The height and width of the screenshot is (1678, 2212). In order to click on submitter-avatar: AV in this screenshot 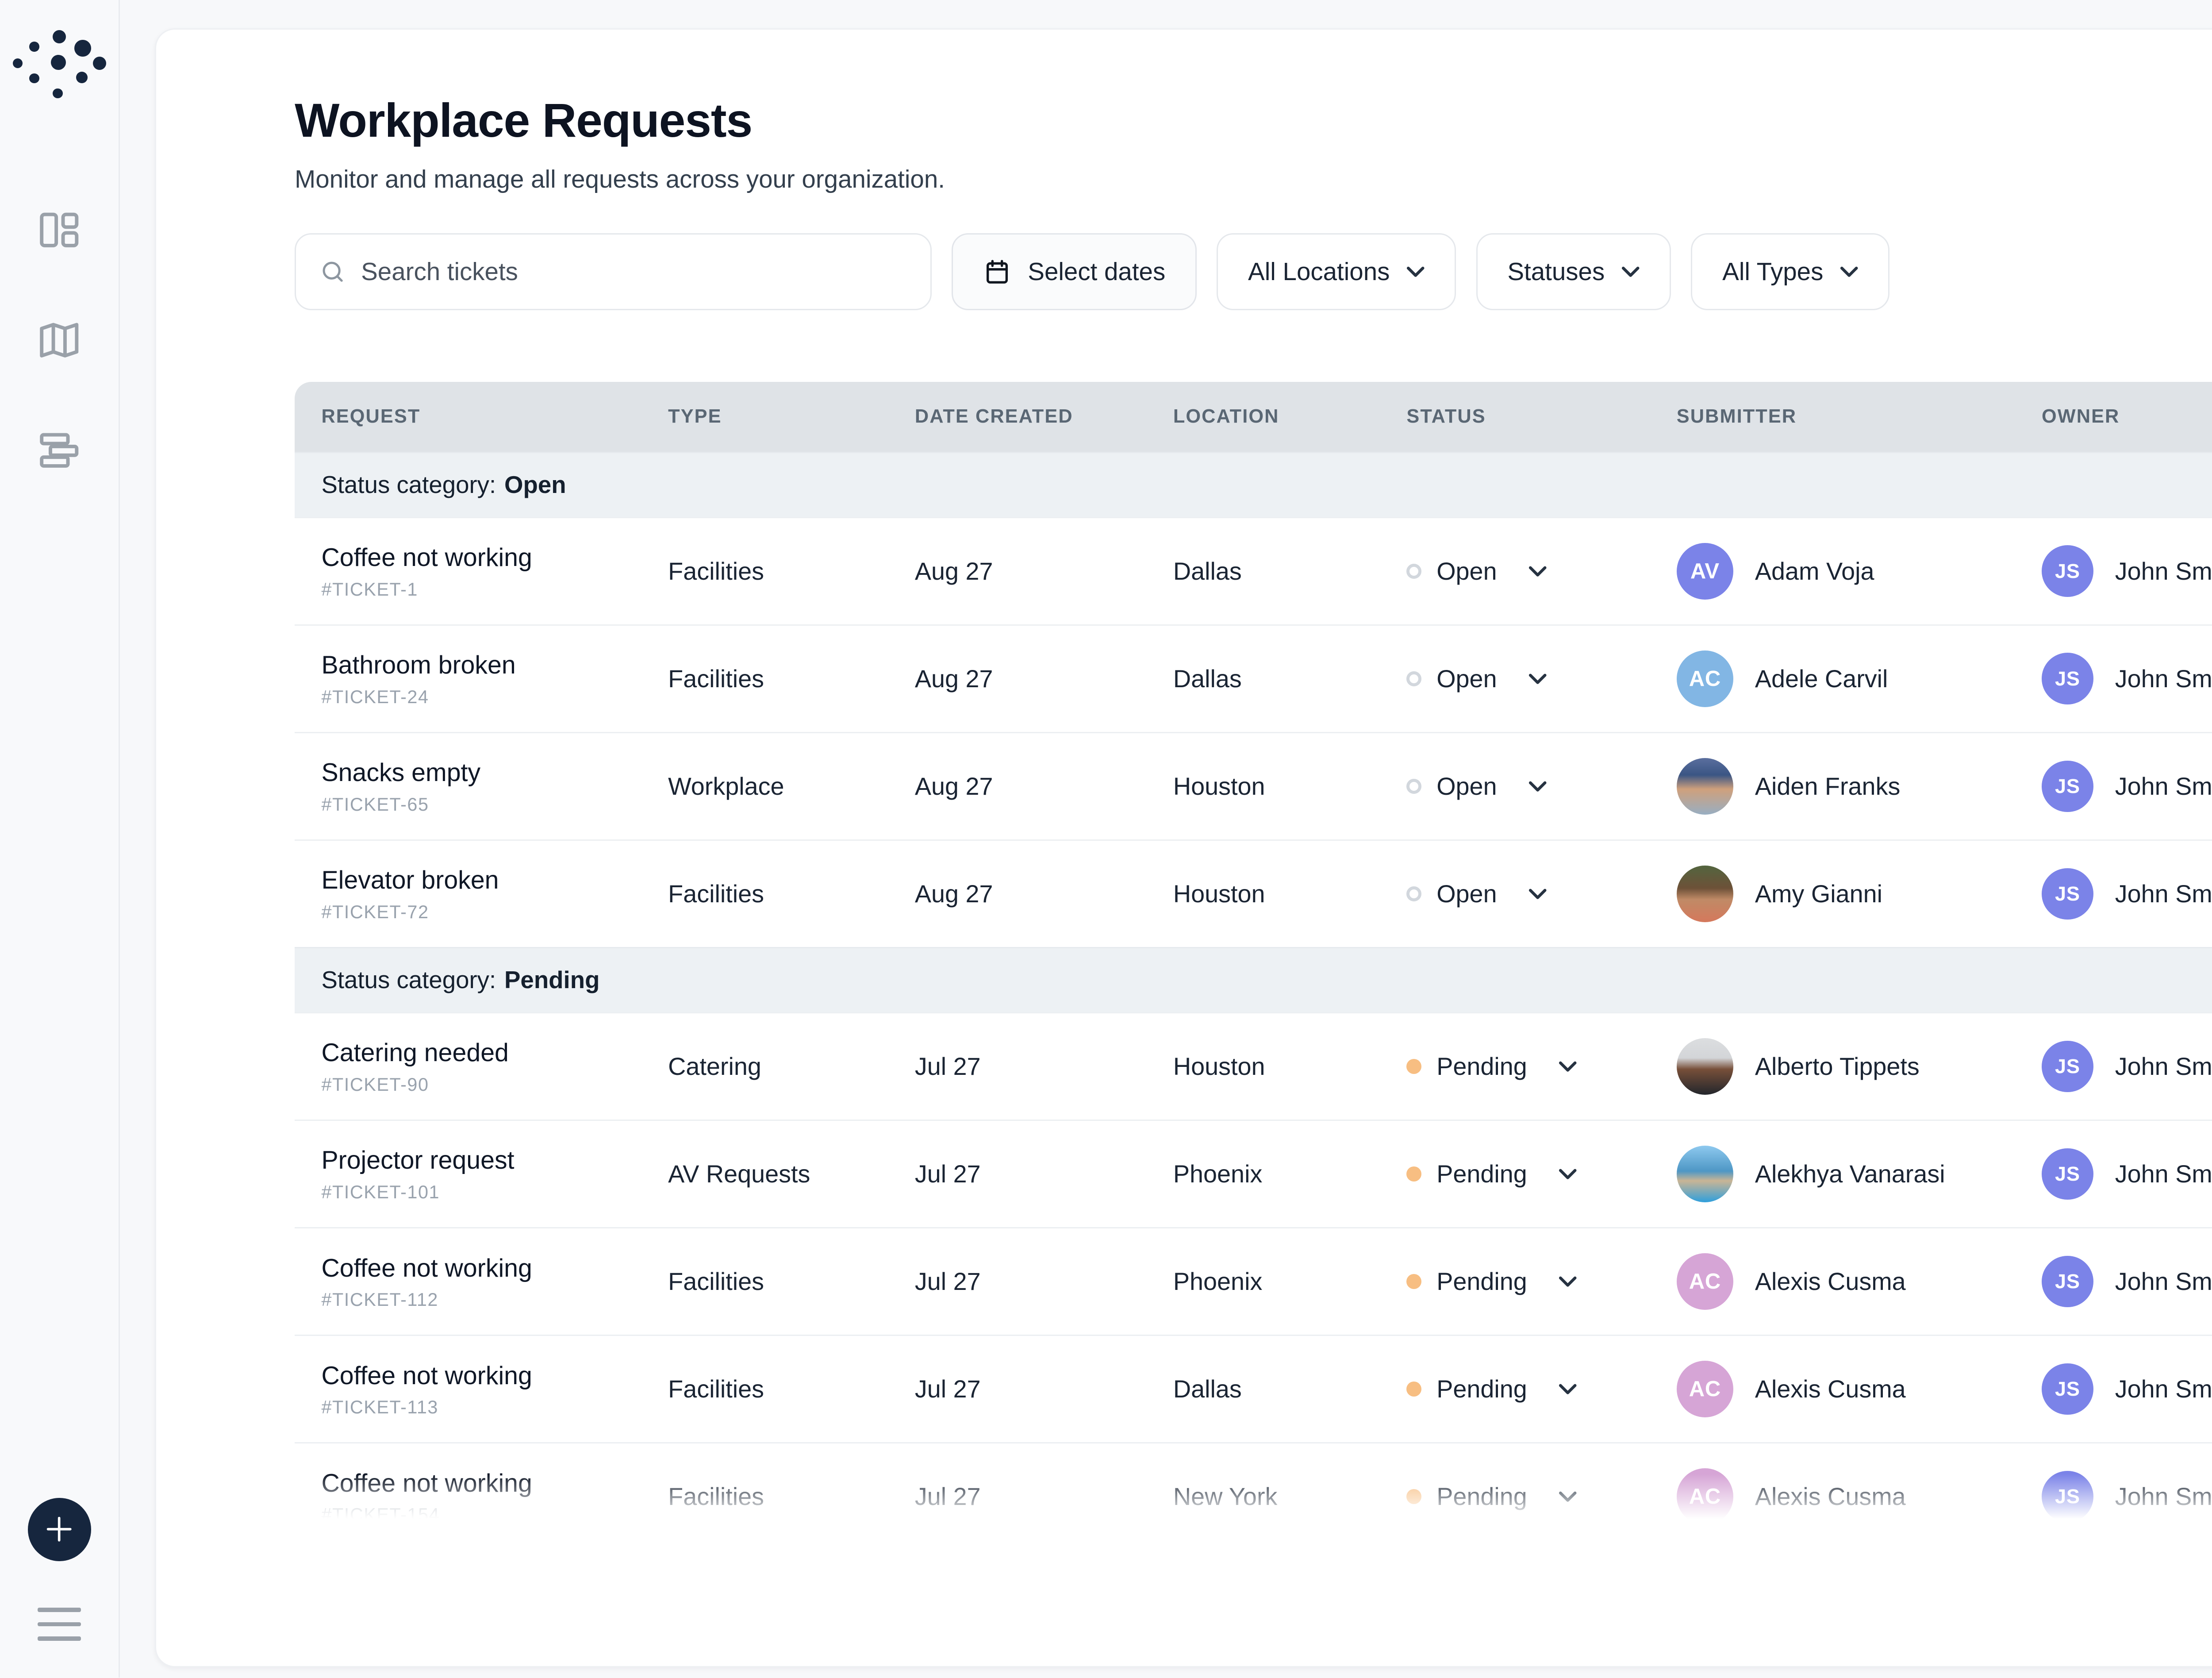, I will do `click(1705, 572)`.